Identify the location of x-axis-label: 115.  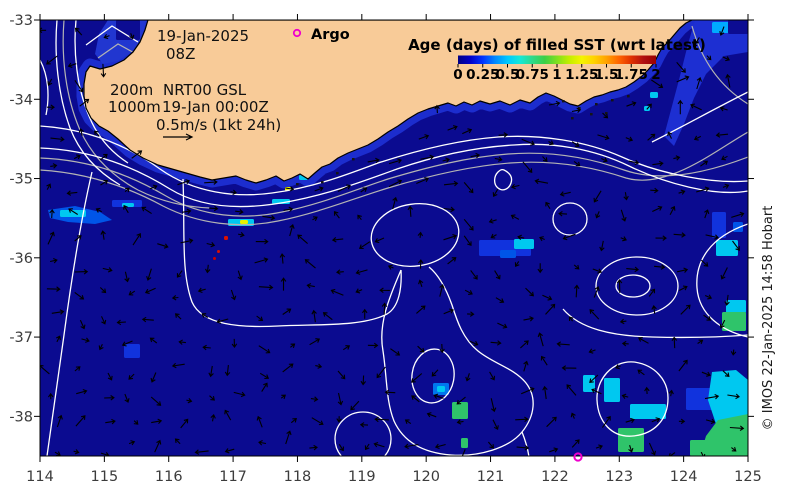
(105, 477).